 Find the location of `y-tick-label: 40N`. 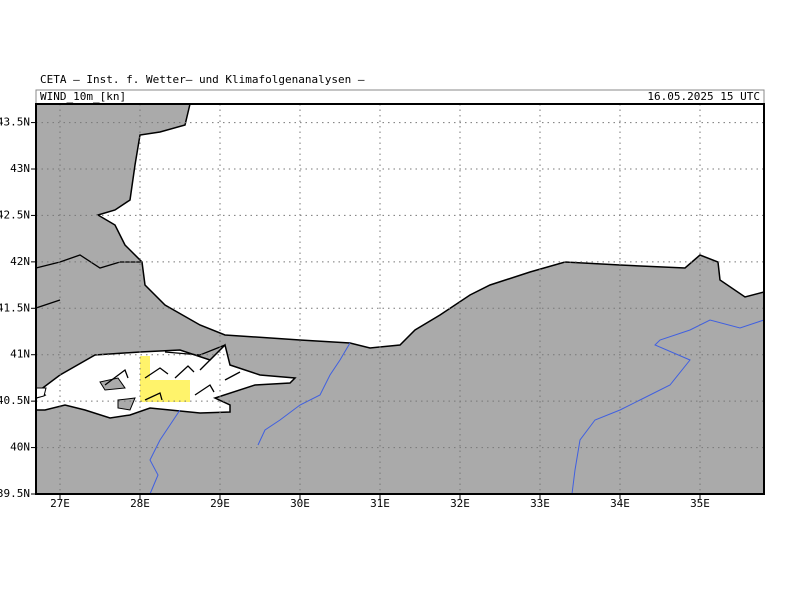

y-tick-label: 40N is located at coordinates (20, 447).